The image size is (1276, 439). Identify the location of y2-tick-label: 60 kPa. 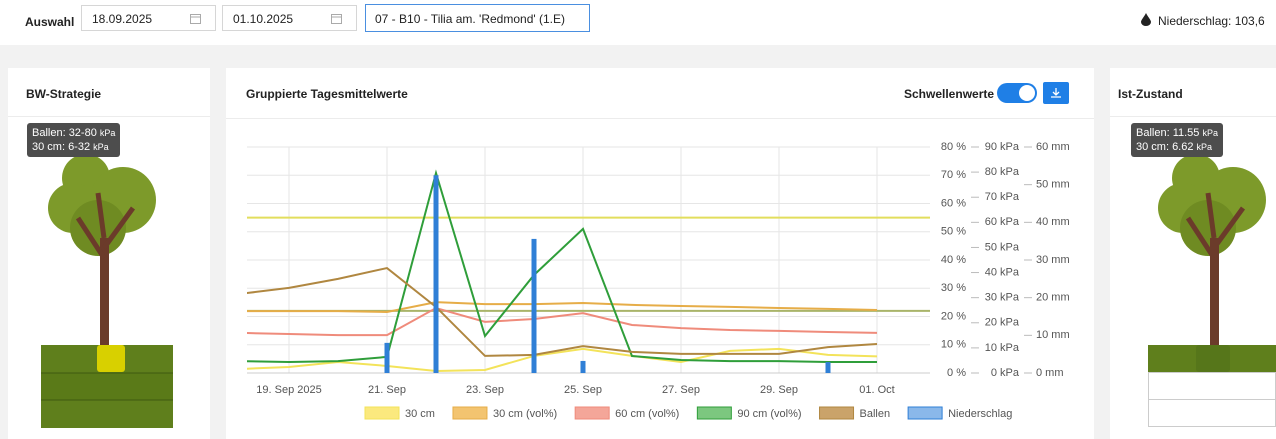
(1002, 222).